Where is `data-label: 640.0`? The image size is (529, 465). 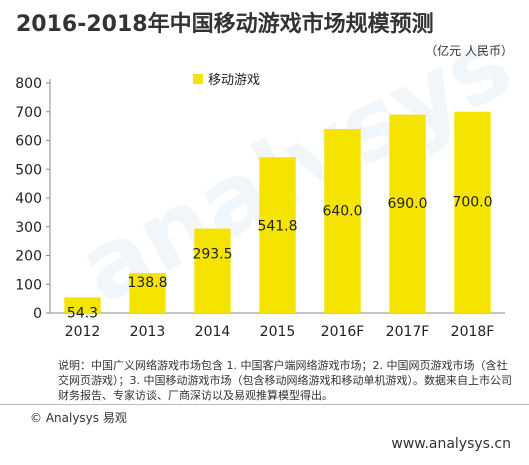 data-label: 640.0 is located at coordinates (342, 211).